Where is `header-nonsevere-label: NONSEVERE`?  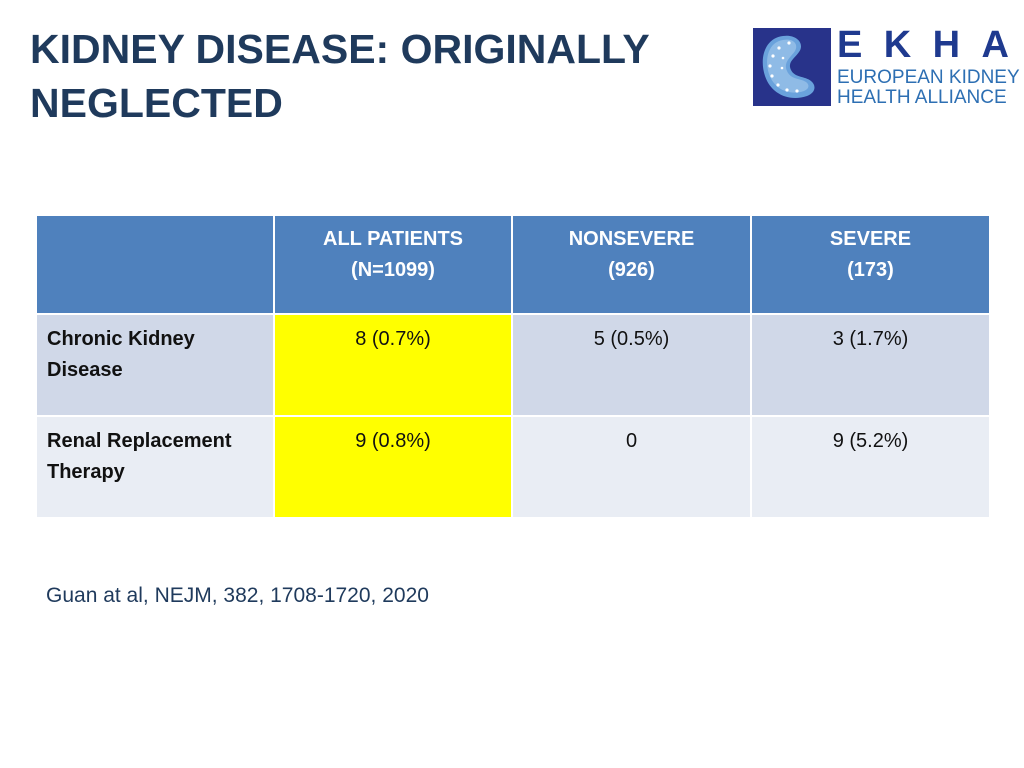 header-nonsevere-label: NONSEVERE is located at coordinates (631, 239).